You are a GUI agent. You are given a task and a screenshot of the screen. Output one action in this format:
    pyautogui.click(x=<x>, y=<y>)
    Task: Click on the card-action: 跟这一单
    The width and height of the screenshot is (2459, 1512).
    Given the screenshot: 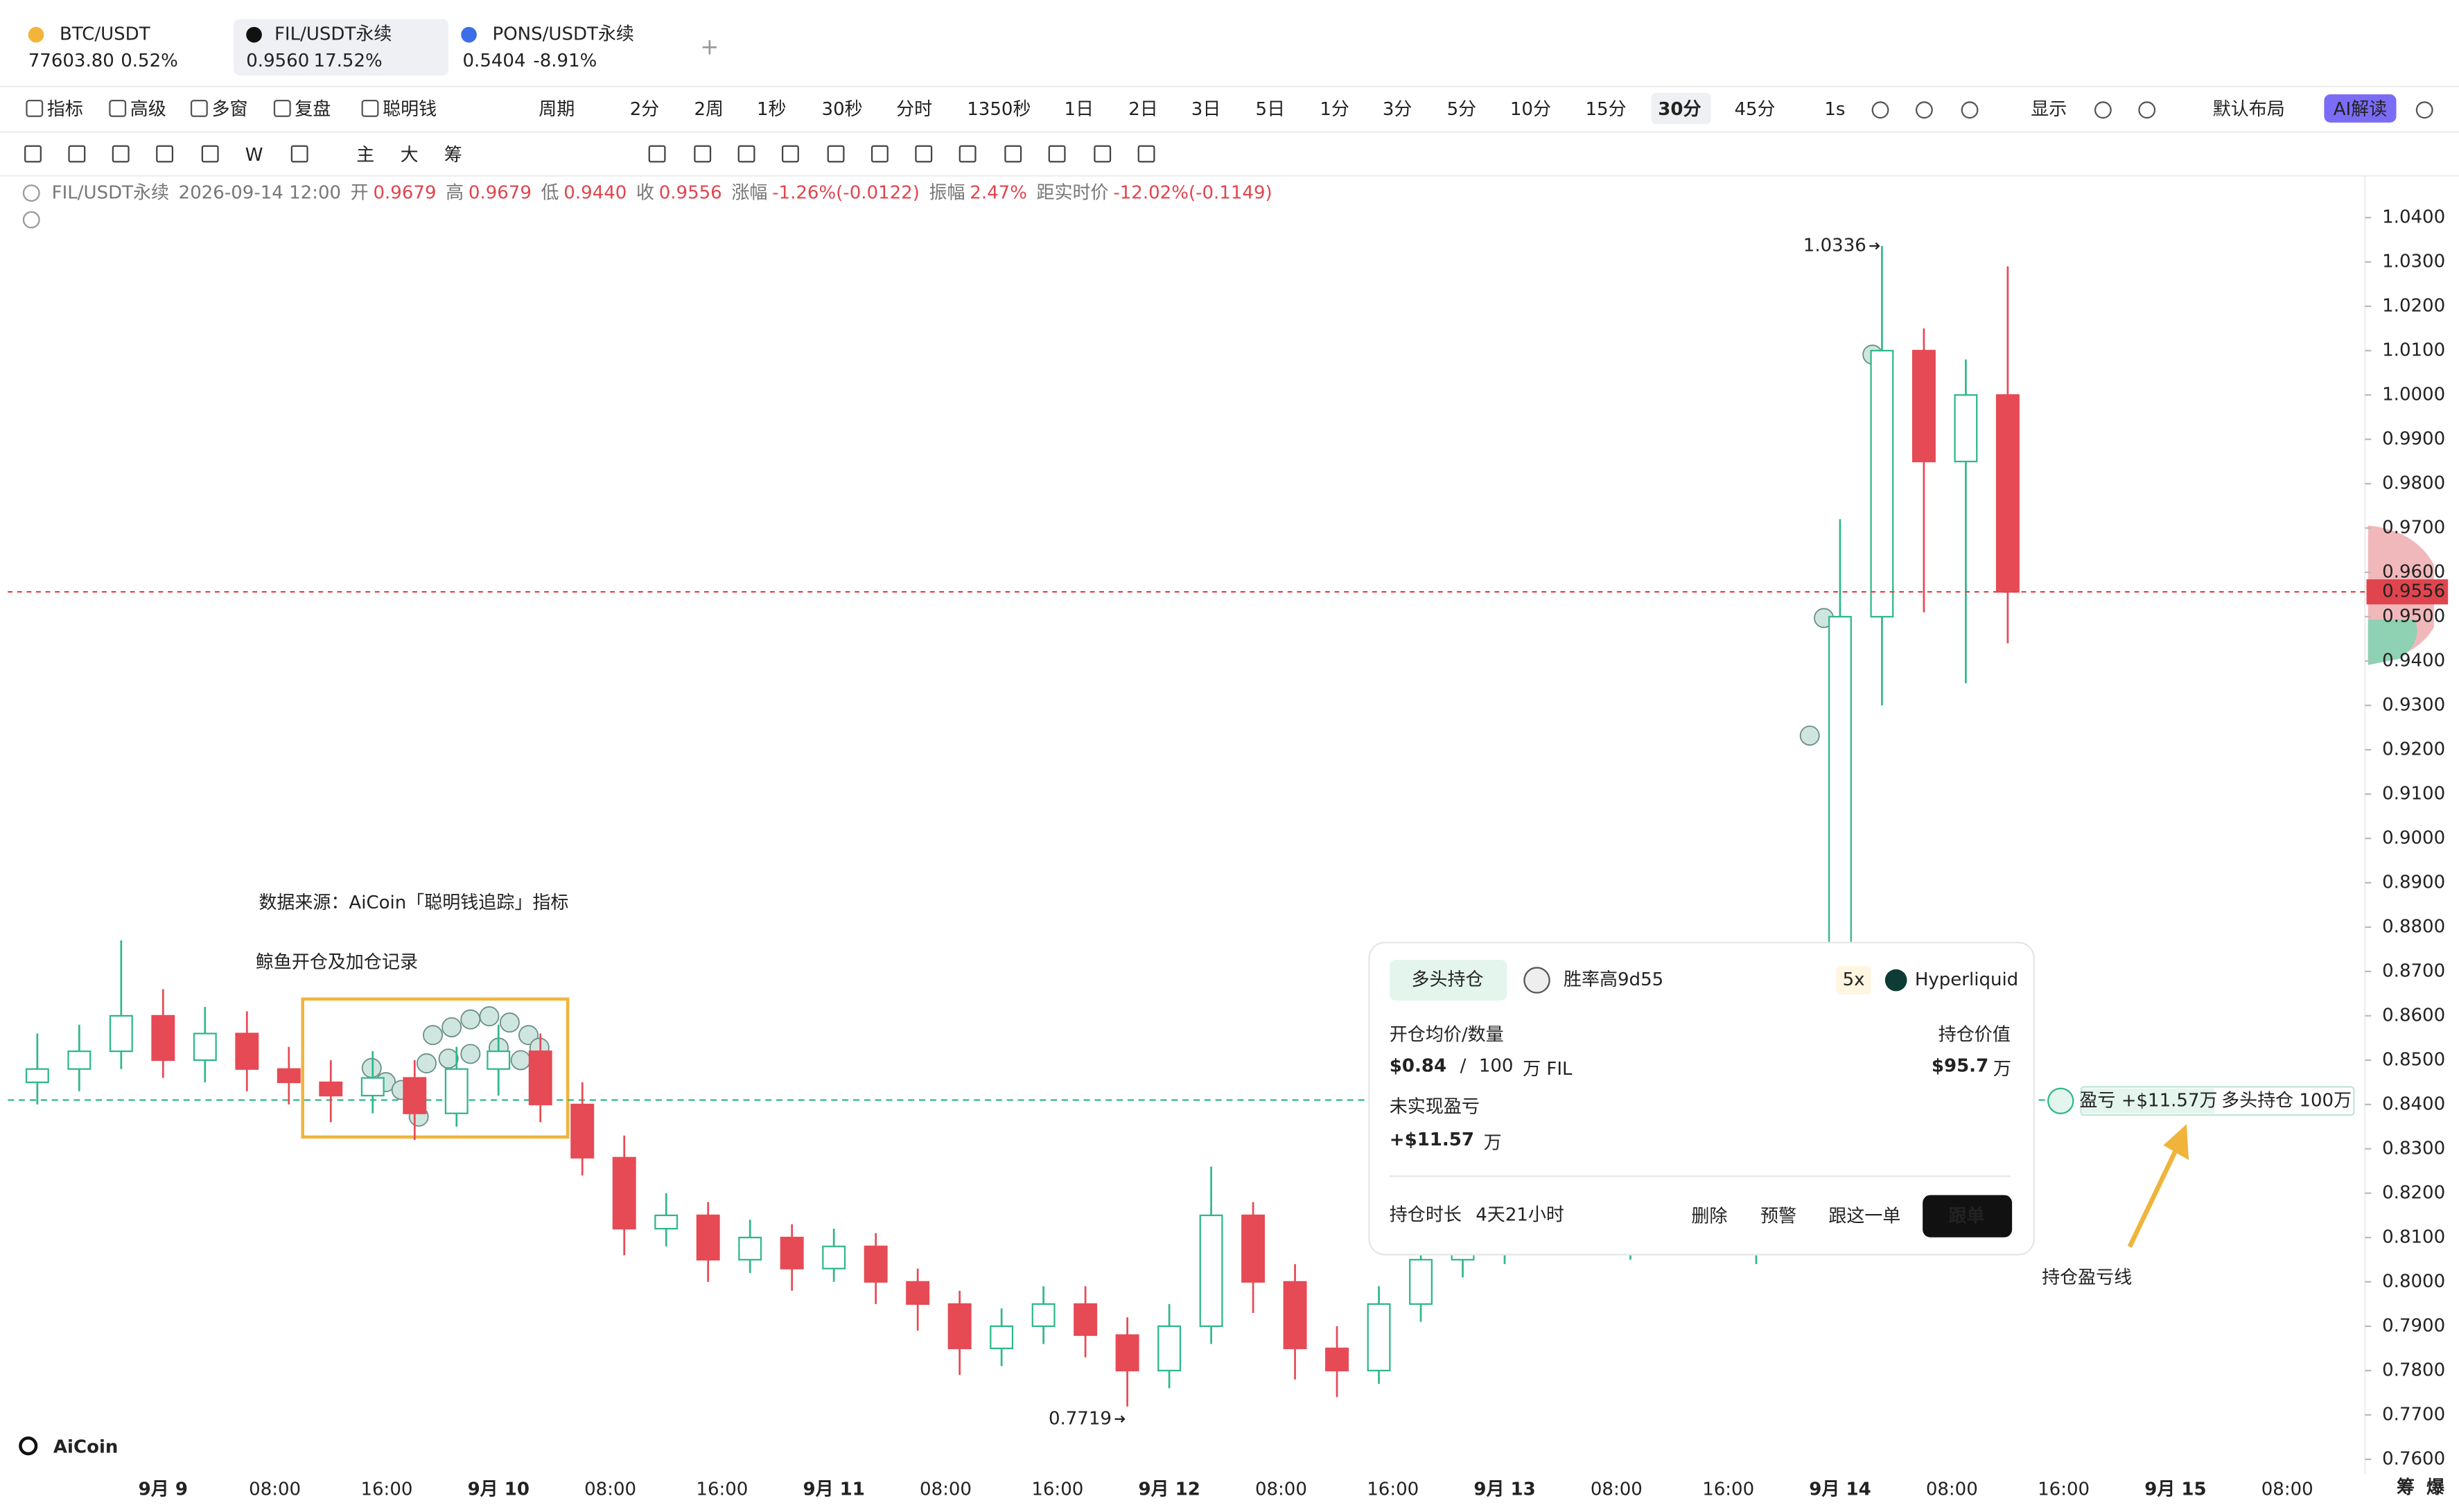 What is the action you would take?
    pyautogui.click(x=1864, y=1216)
    